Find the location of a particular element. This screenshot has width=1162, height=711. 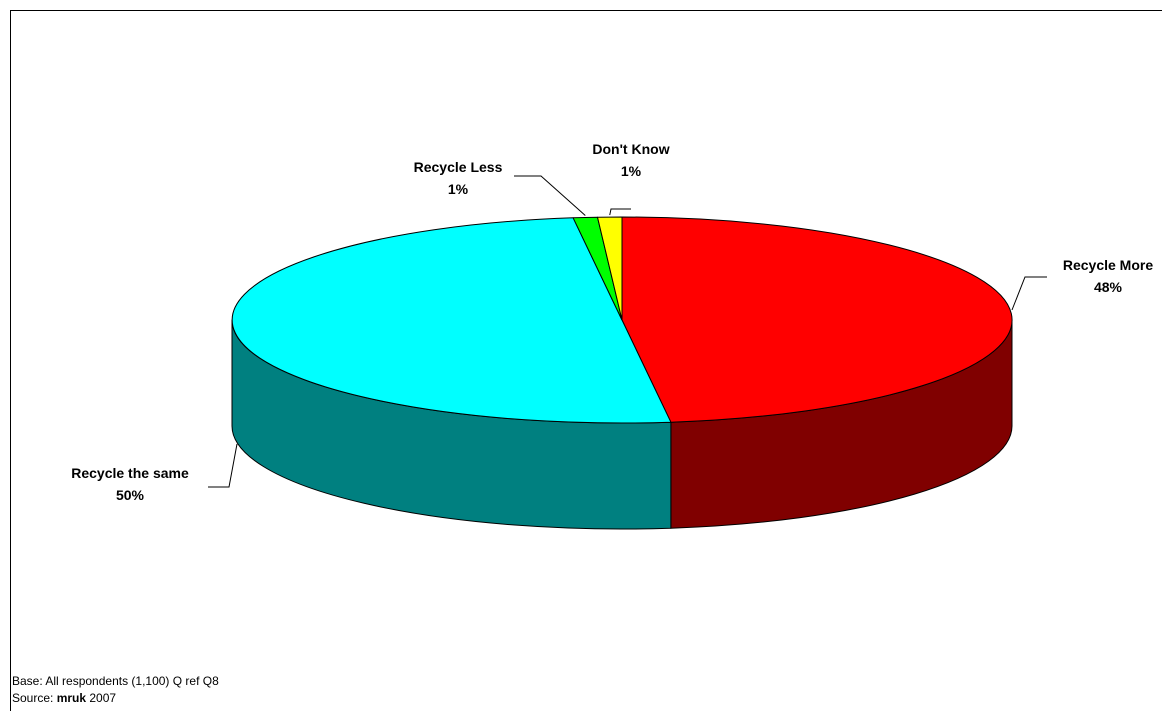

leader-line-recycle-more is located at coordinates (1029, 293).